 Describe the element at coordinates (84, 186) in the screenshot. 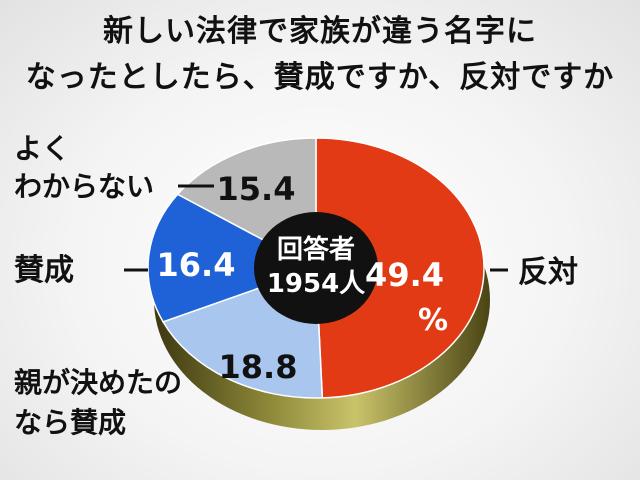

I see `category-label-4b: わからない` at that location.